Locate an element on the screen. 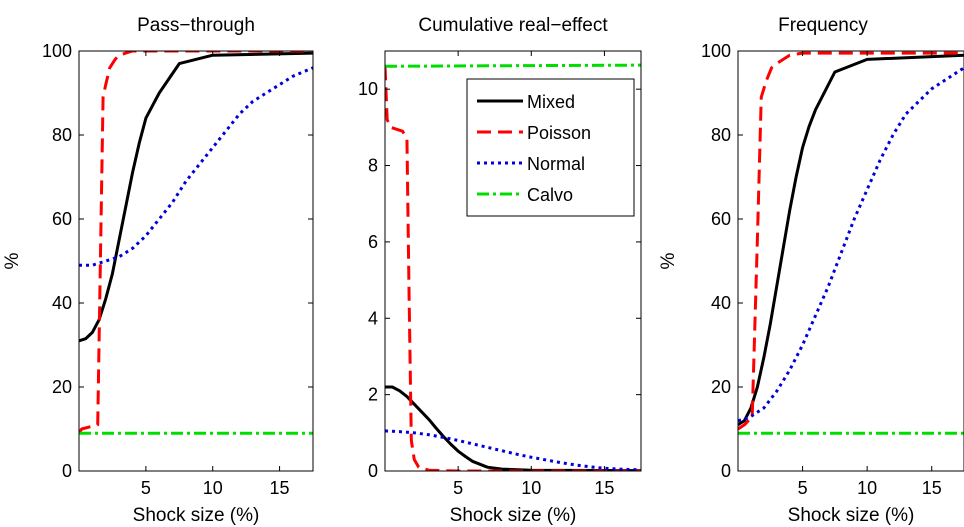  chart-title: Cumulative real−effect is located at coordinates (513, 25).